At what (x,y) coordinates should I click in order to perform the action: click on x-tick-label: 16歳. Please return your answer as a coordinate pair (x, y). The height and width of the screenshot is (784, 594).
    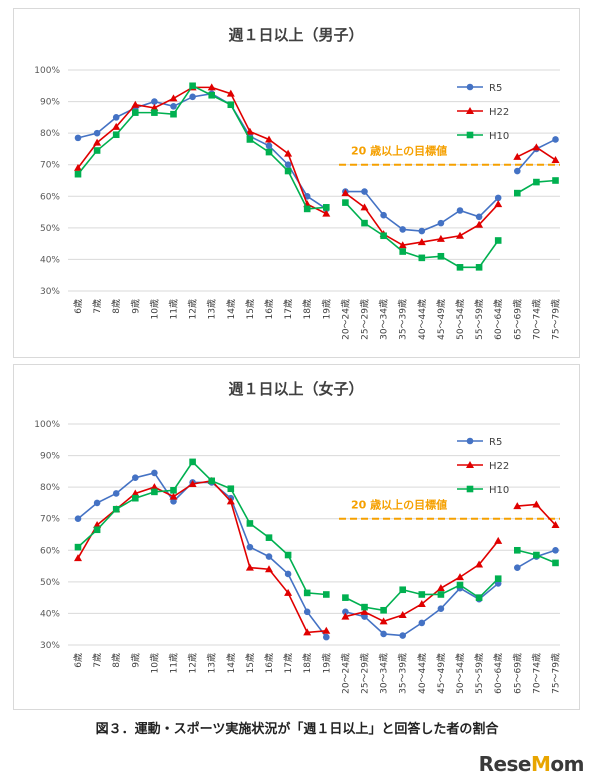
    Looking at the image, I should click on (269, 309).